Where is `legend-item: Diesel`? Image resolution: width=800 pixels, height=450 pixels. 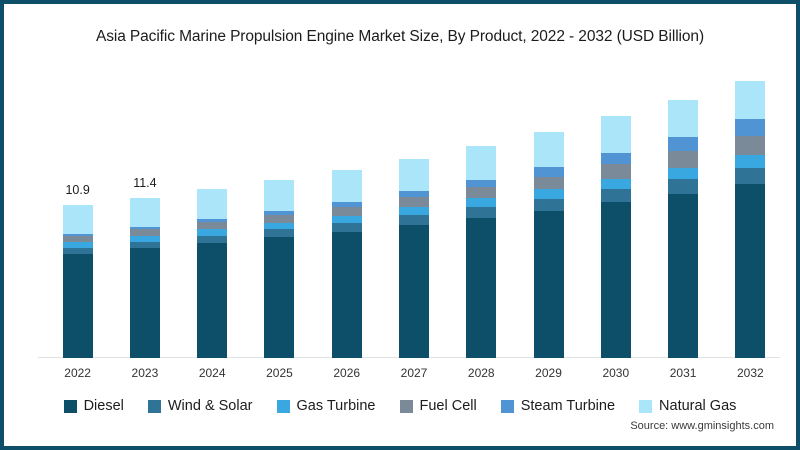 legend-item: Diesel is located at coordinates (93, 406).